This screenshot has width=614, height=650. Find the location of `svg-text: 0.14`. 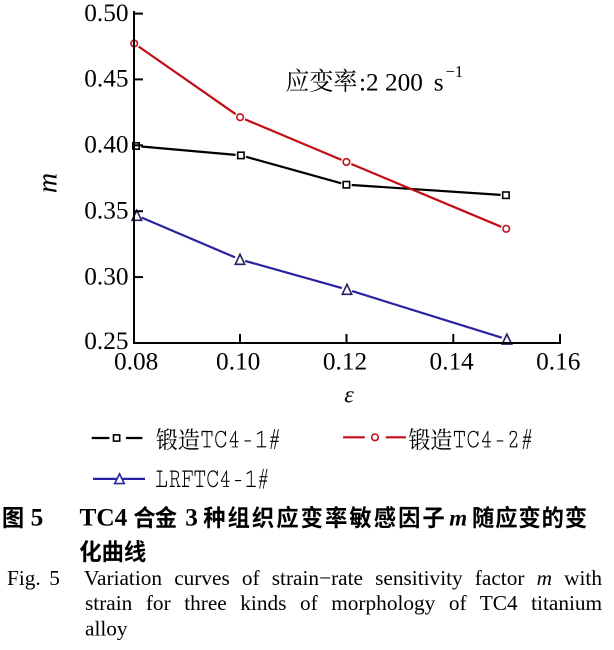

svg-text: 0.14 is located at coordinates (452, 361).